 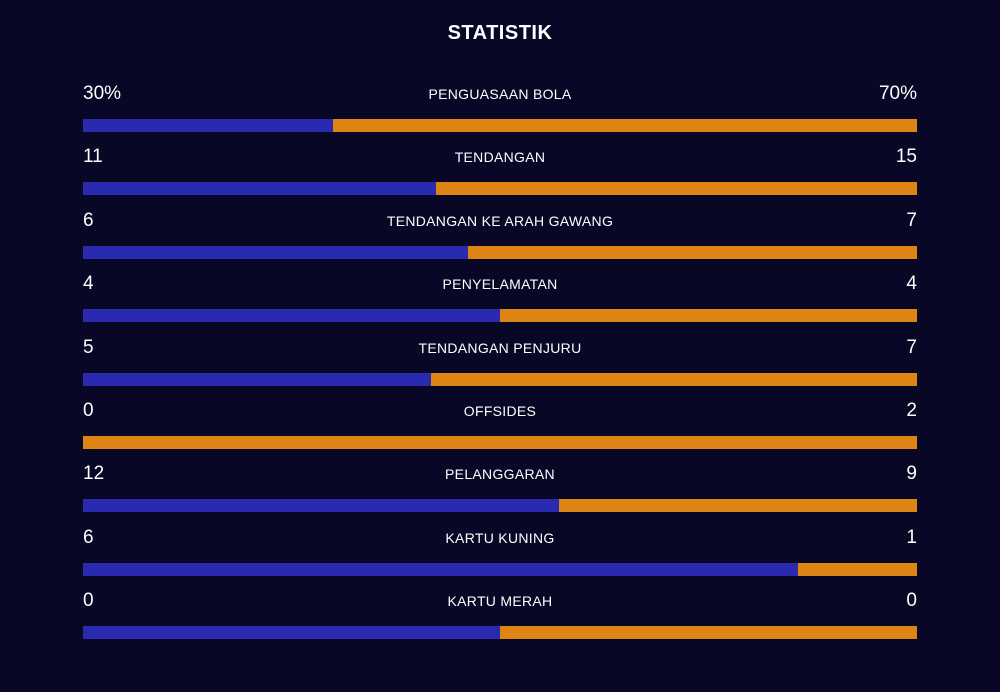 I want to click on stat-values: KARTU MERAH 0 0, so click(x=500, y=601).